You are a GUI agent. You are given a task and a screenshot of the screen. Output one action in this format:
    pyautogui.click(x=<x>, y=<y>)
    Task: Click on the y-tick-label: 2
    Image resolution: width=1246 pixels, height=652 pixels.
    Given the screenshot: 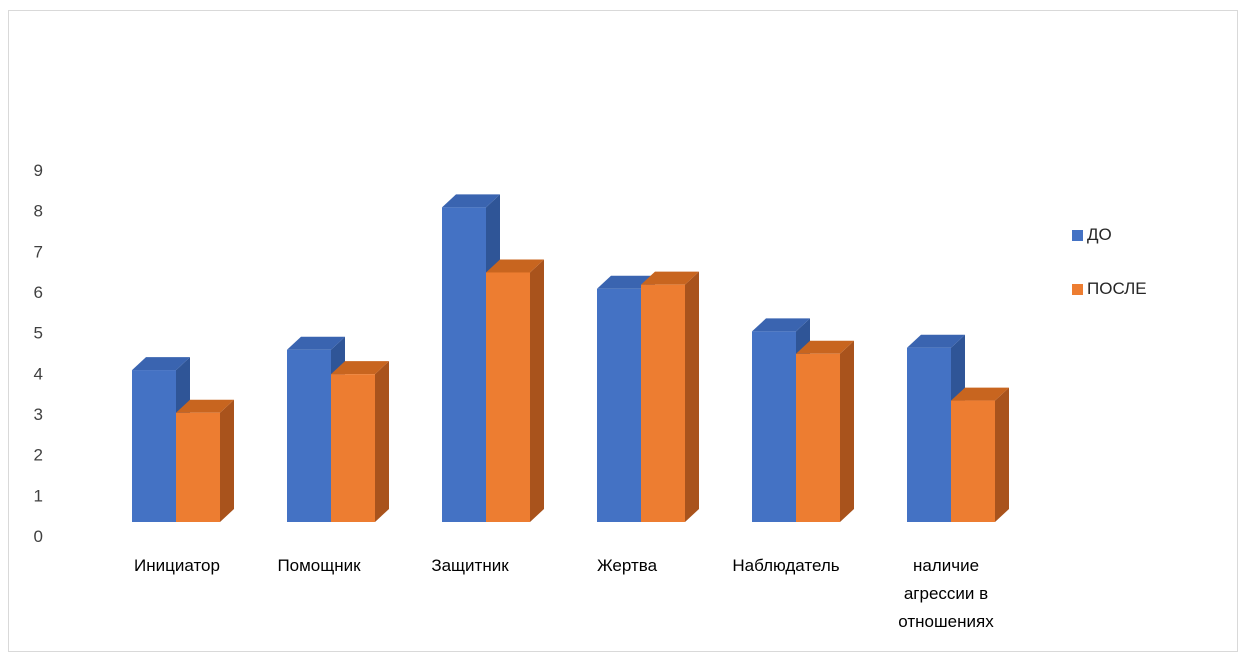 What is the action you would take?
    pyautogui.click(x=38, y=455)
    